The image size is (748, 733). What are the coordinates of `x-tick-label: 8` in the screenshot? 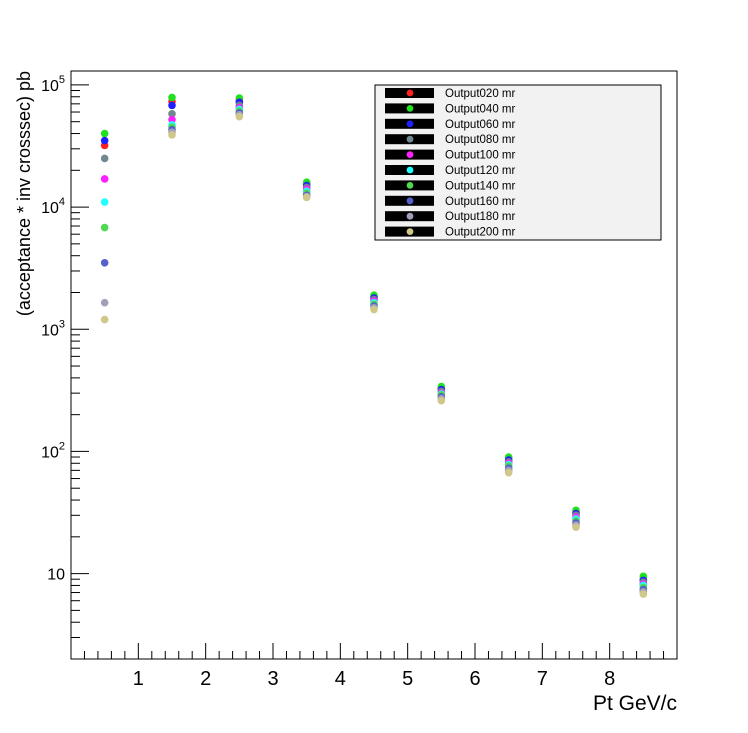 It's located at (609, 679).